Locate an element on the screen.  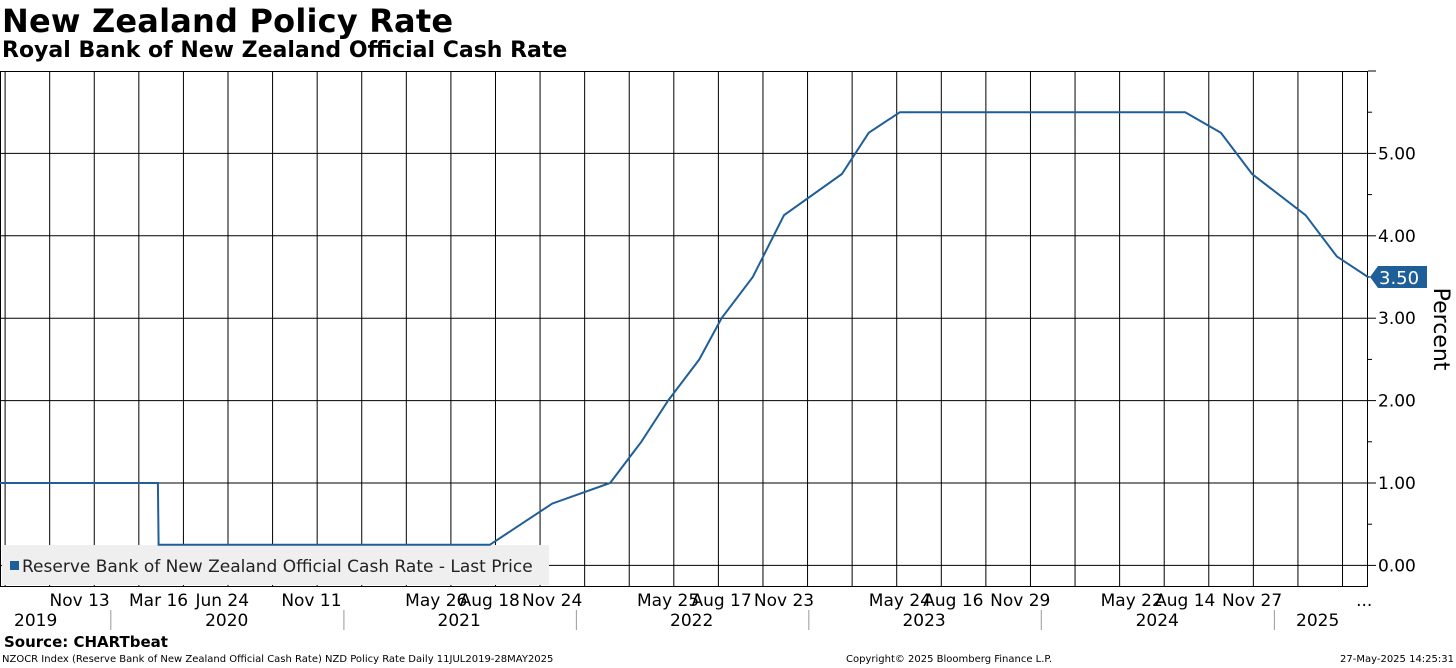
x-tick-label: Aug 18 is located at coordinates (490, 601).